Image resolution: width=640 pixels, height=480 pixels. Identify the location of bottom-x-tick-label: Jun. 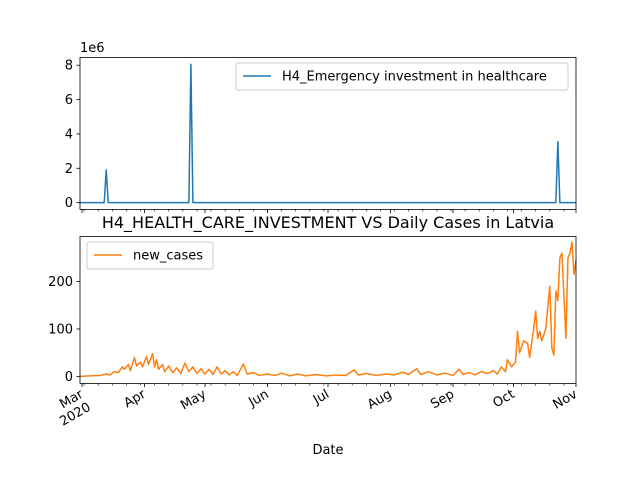
(259, 399).